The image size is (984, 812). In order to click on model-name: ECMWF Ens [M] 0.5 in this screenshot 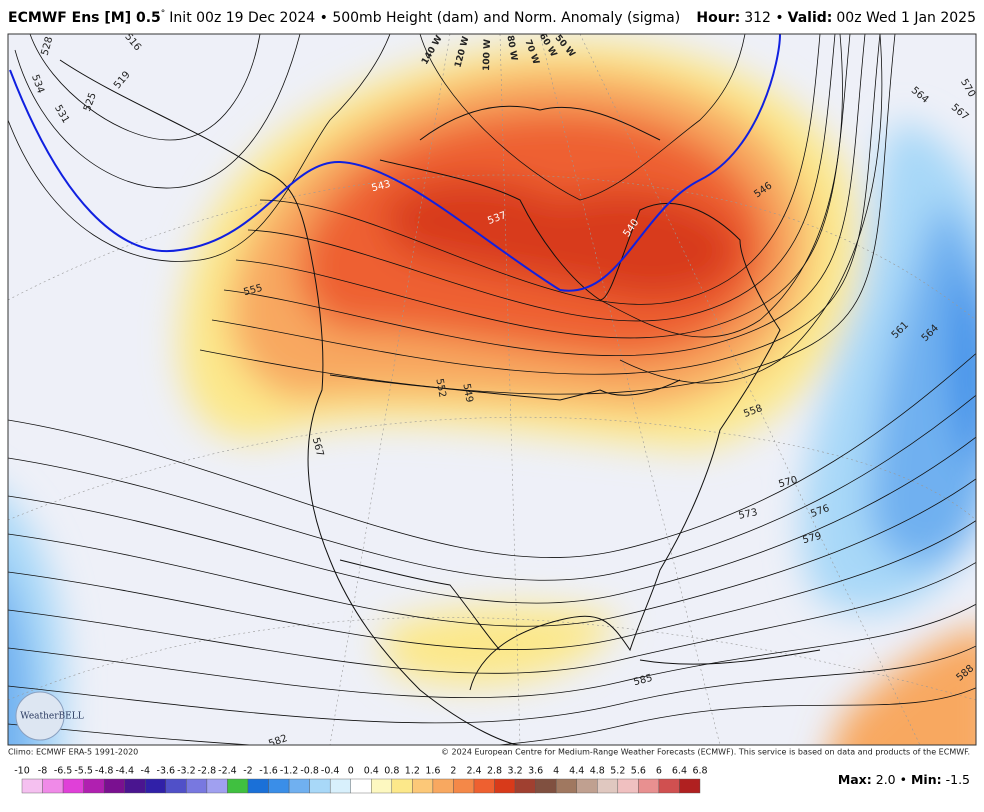, I will do `click(84, 18)`.